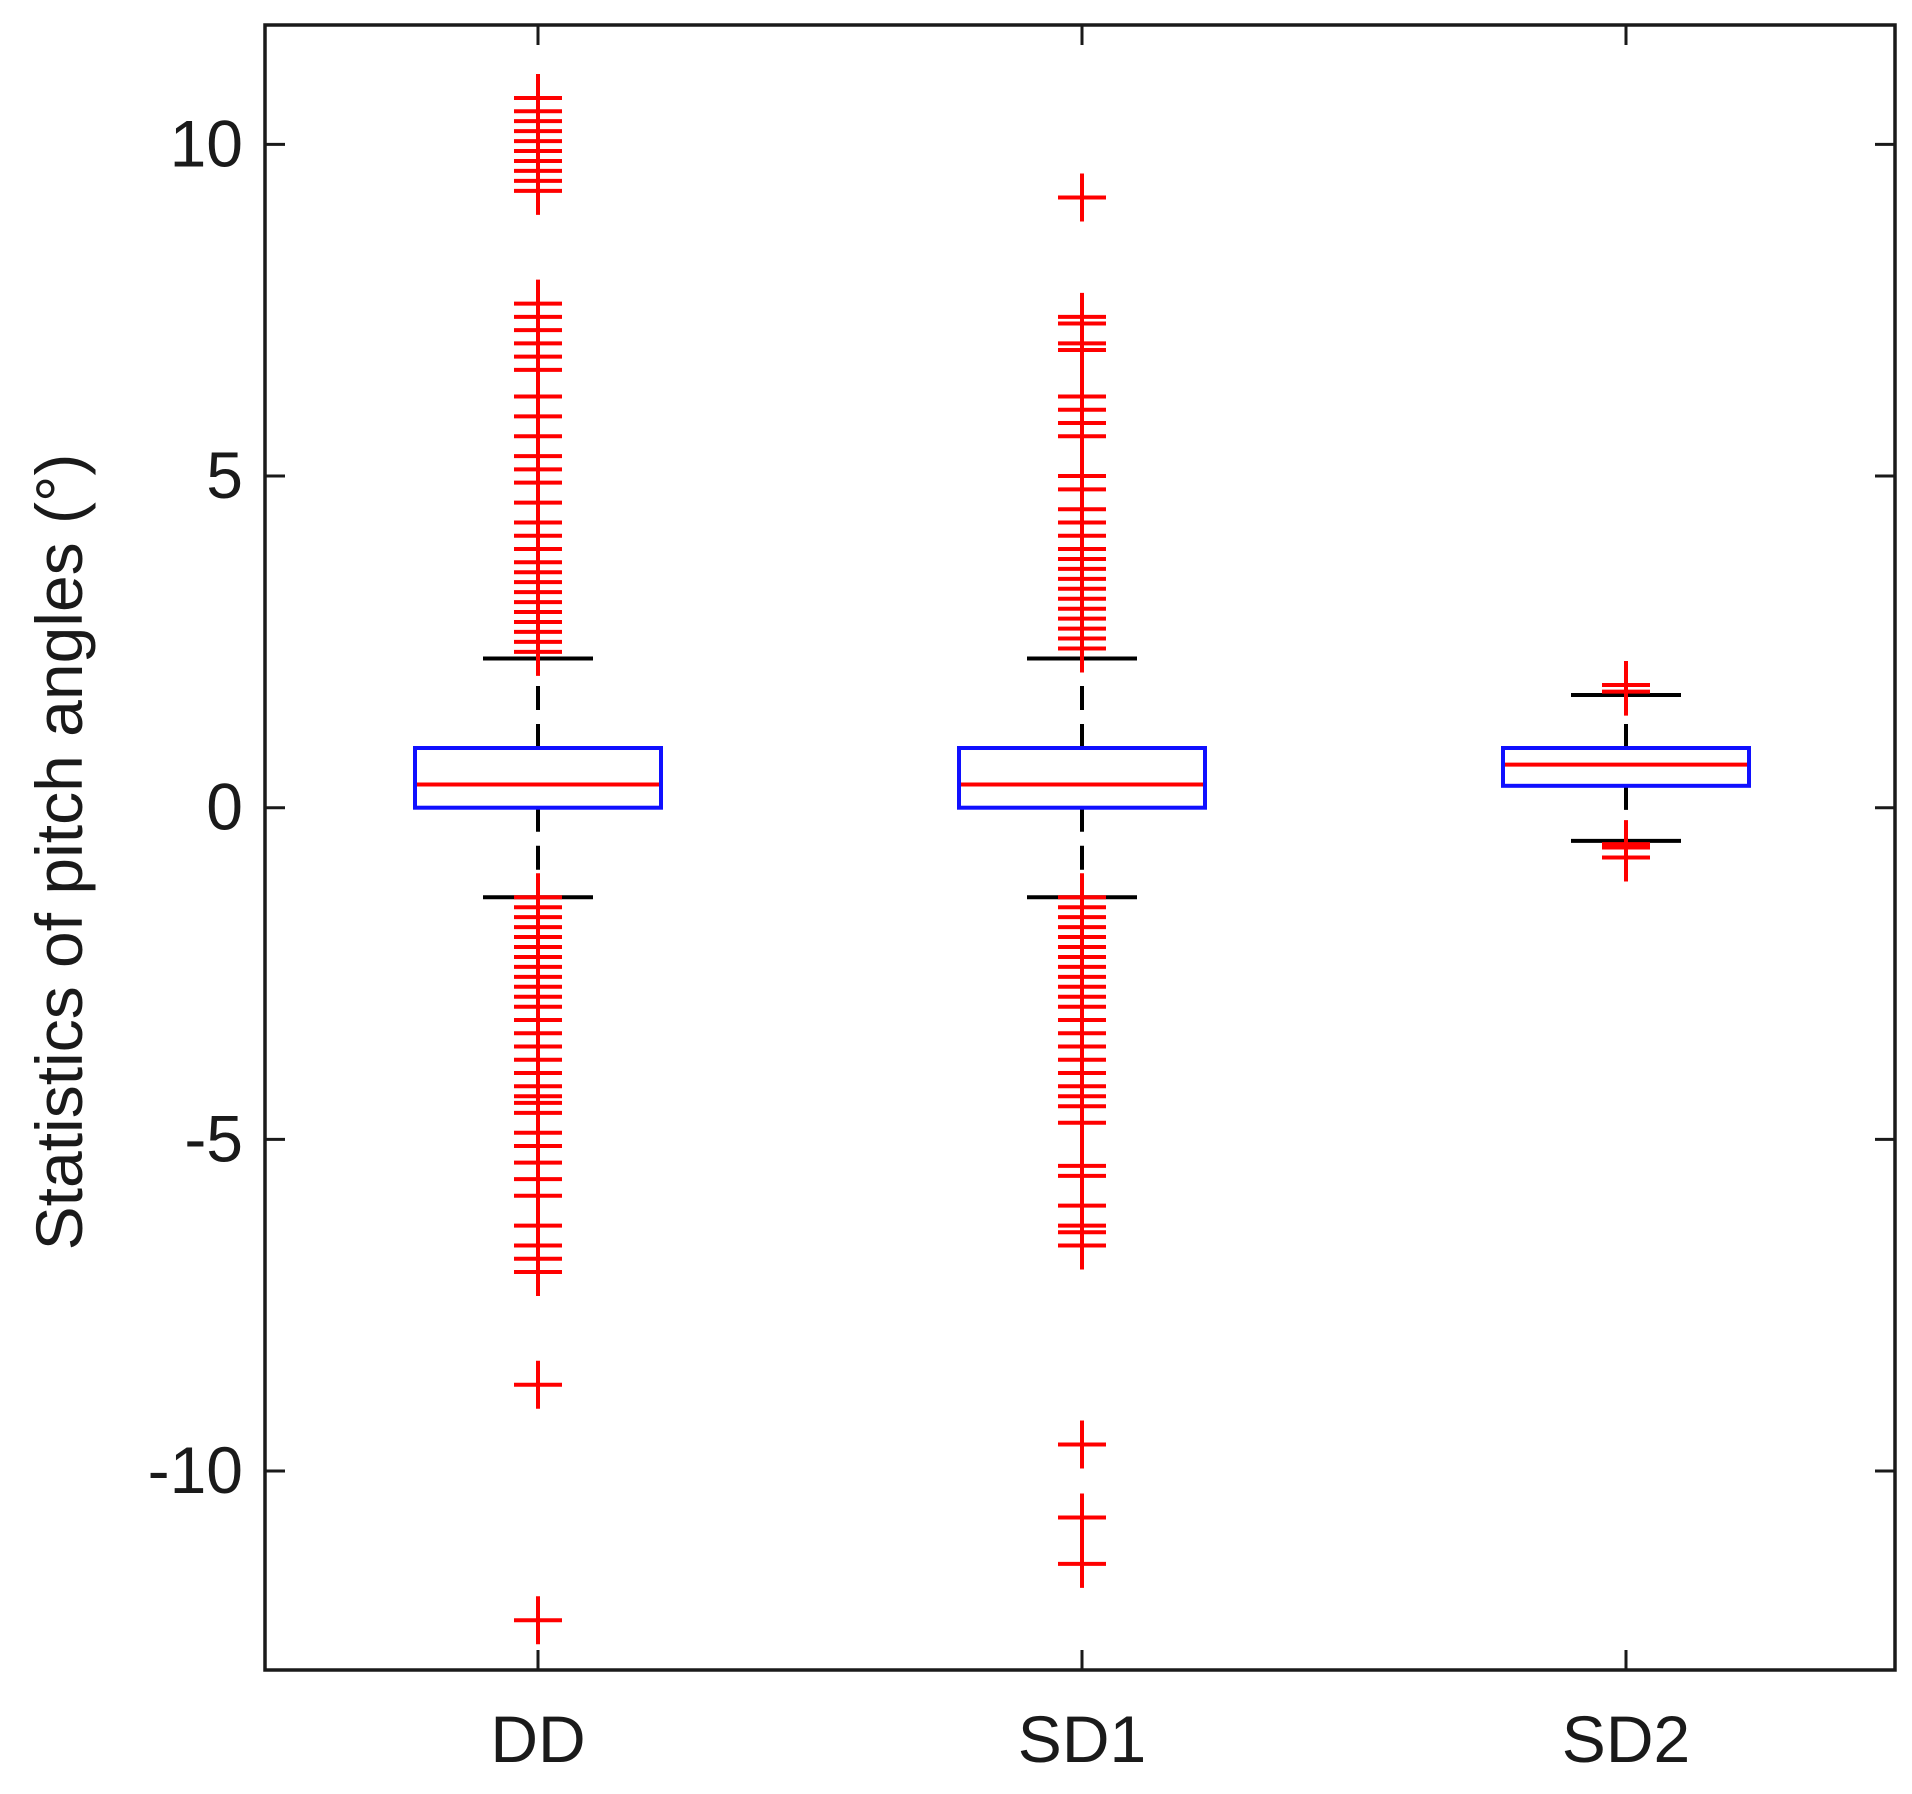 This screenshot has height=1794, width=1912. What do you see at coordinates (537, 1739) in the screenshot?
I see `x-category-label: DD` at bounding box center [537, 1739].